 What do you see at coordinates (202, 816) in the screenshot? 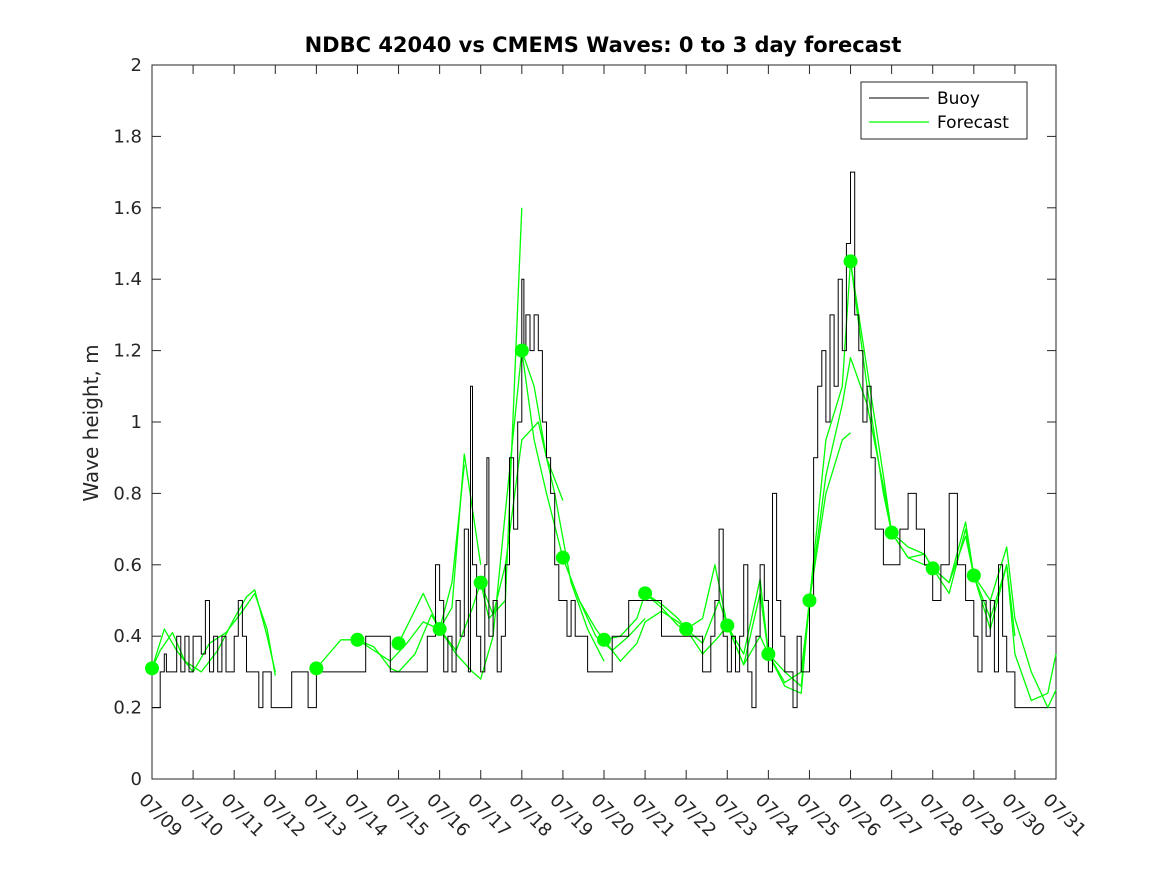
I see `x-tick-label: 07/10` at bounding box center [202, 816].